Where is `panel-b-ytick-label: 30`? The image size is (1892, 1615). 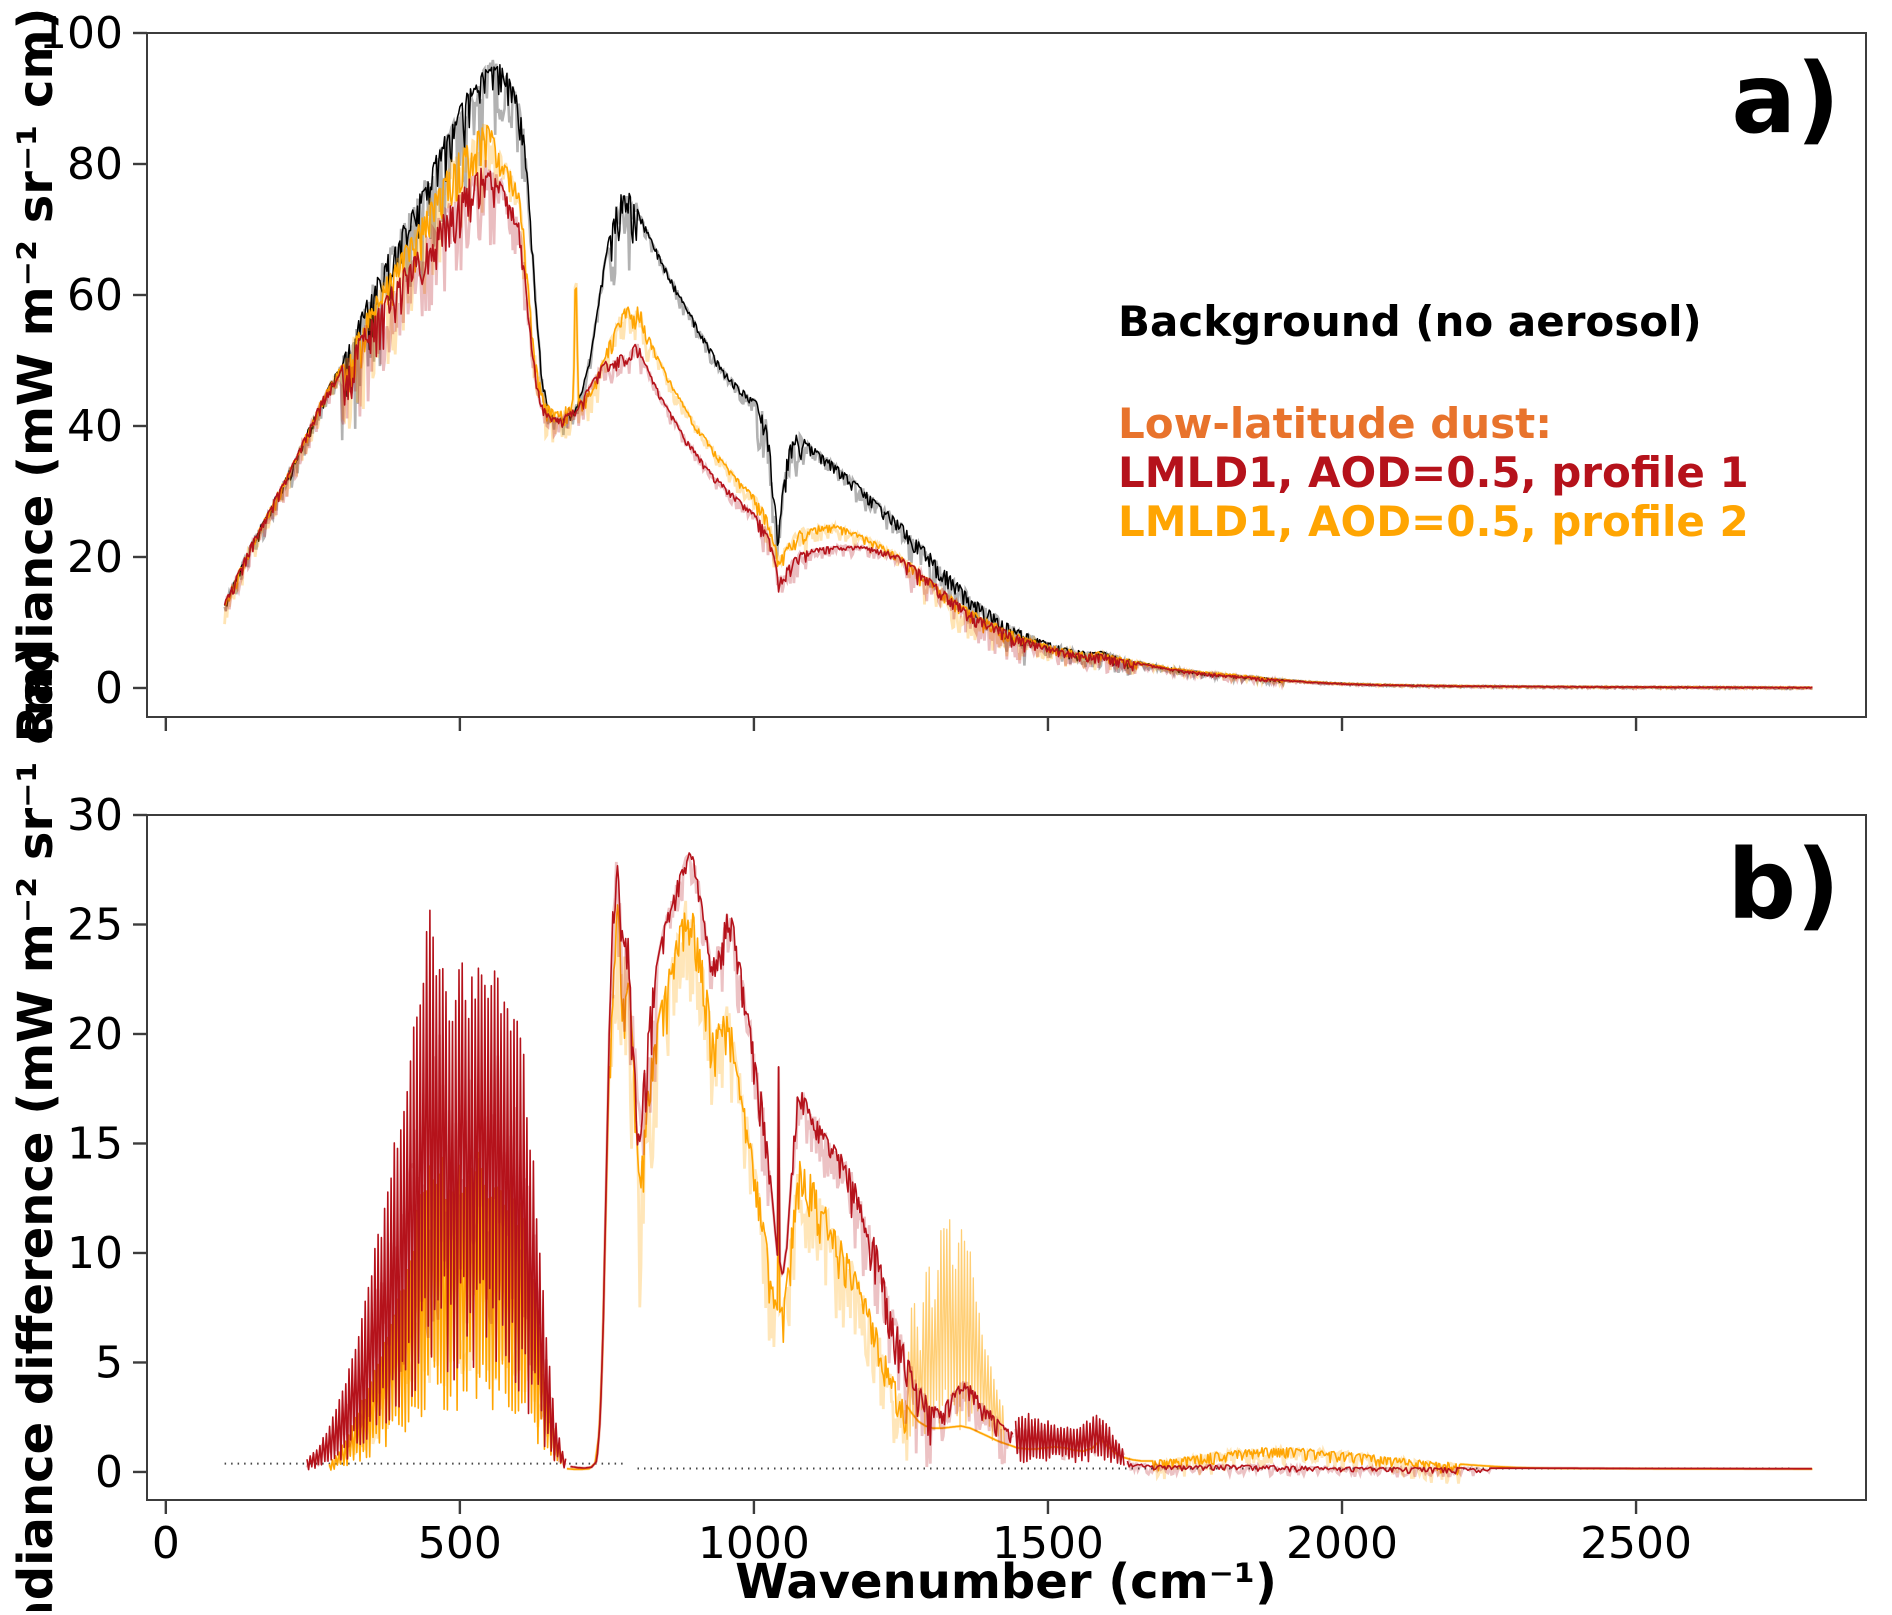
panel-b-ytick-label: 30 is located at coordinates (95, 815).